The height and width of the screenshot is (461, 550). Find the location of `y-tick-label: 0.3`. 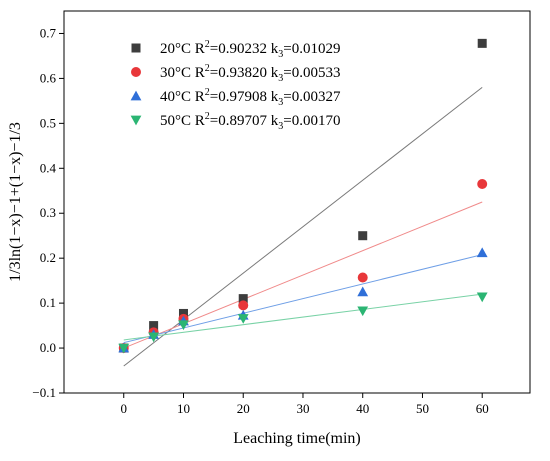

y-tick-label: 0.3 is located at coordinates (48, 212).